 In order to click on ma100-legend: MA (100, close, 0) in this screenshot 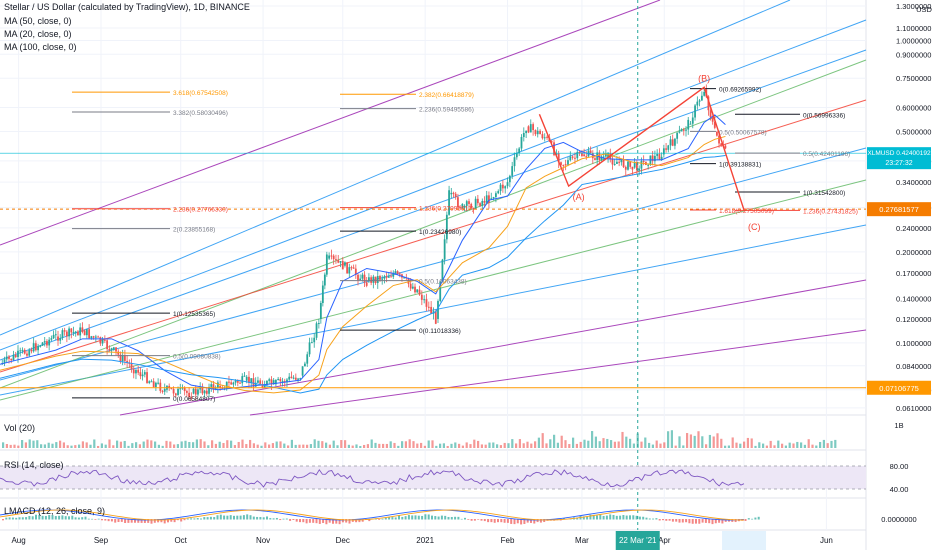, I will do `click(40, 47)`.